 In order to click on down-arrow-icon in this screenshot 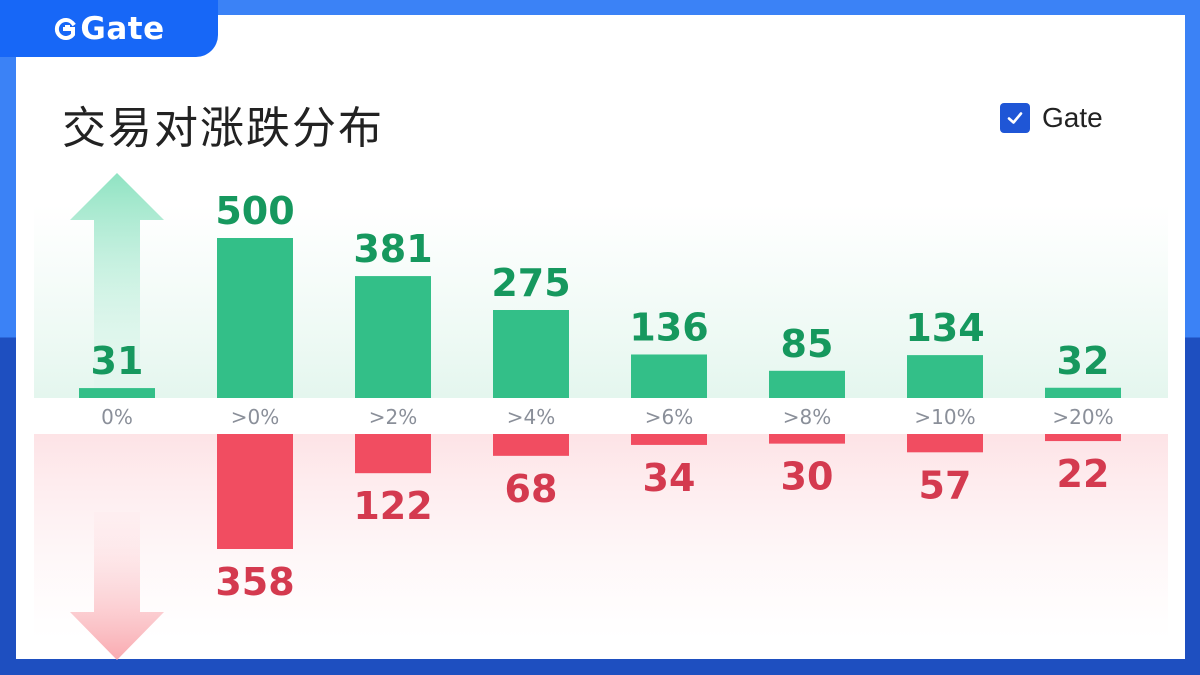, I will do `click(117, 586)`.